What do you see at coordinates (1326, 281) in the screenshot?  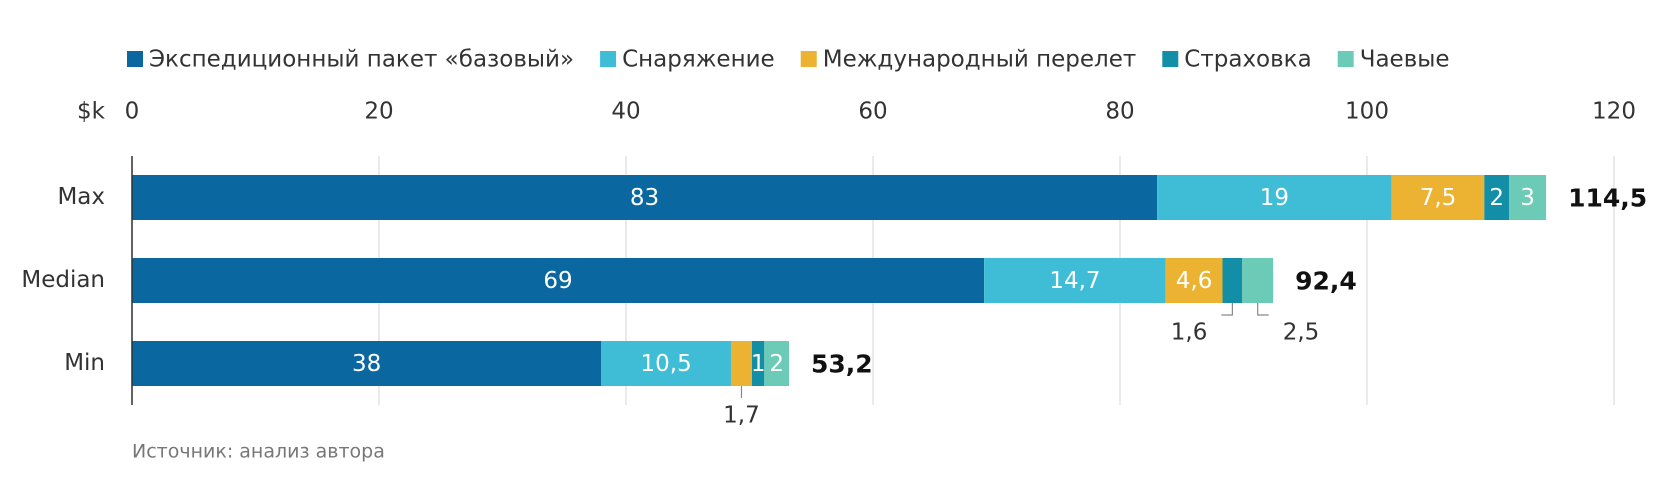 I see `total-label: 92,4` at bounding box center [1326, 281].